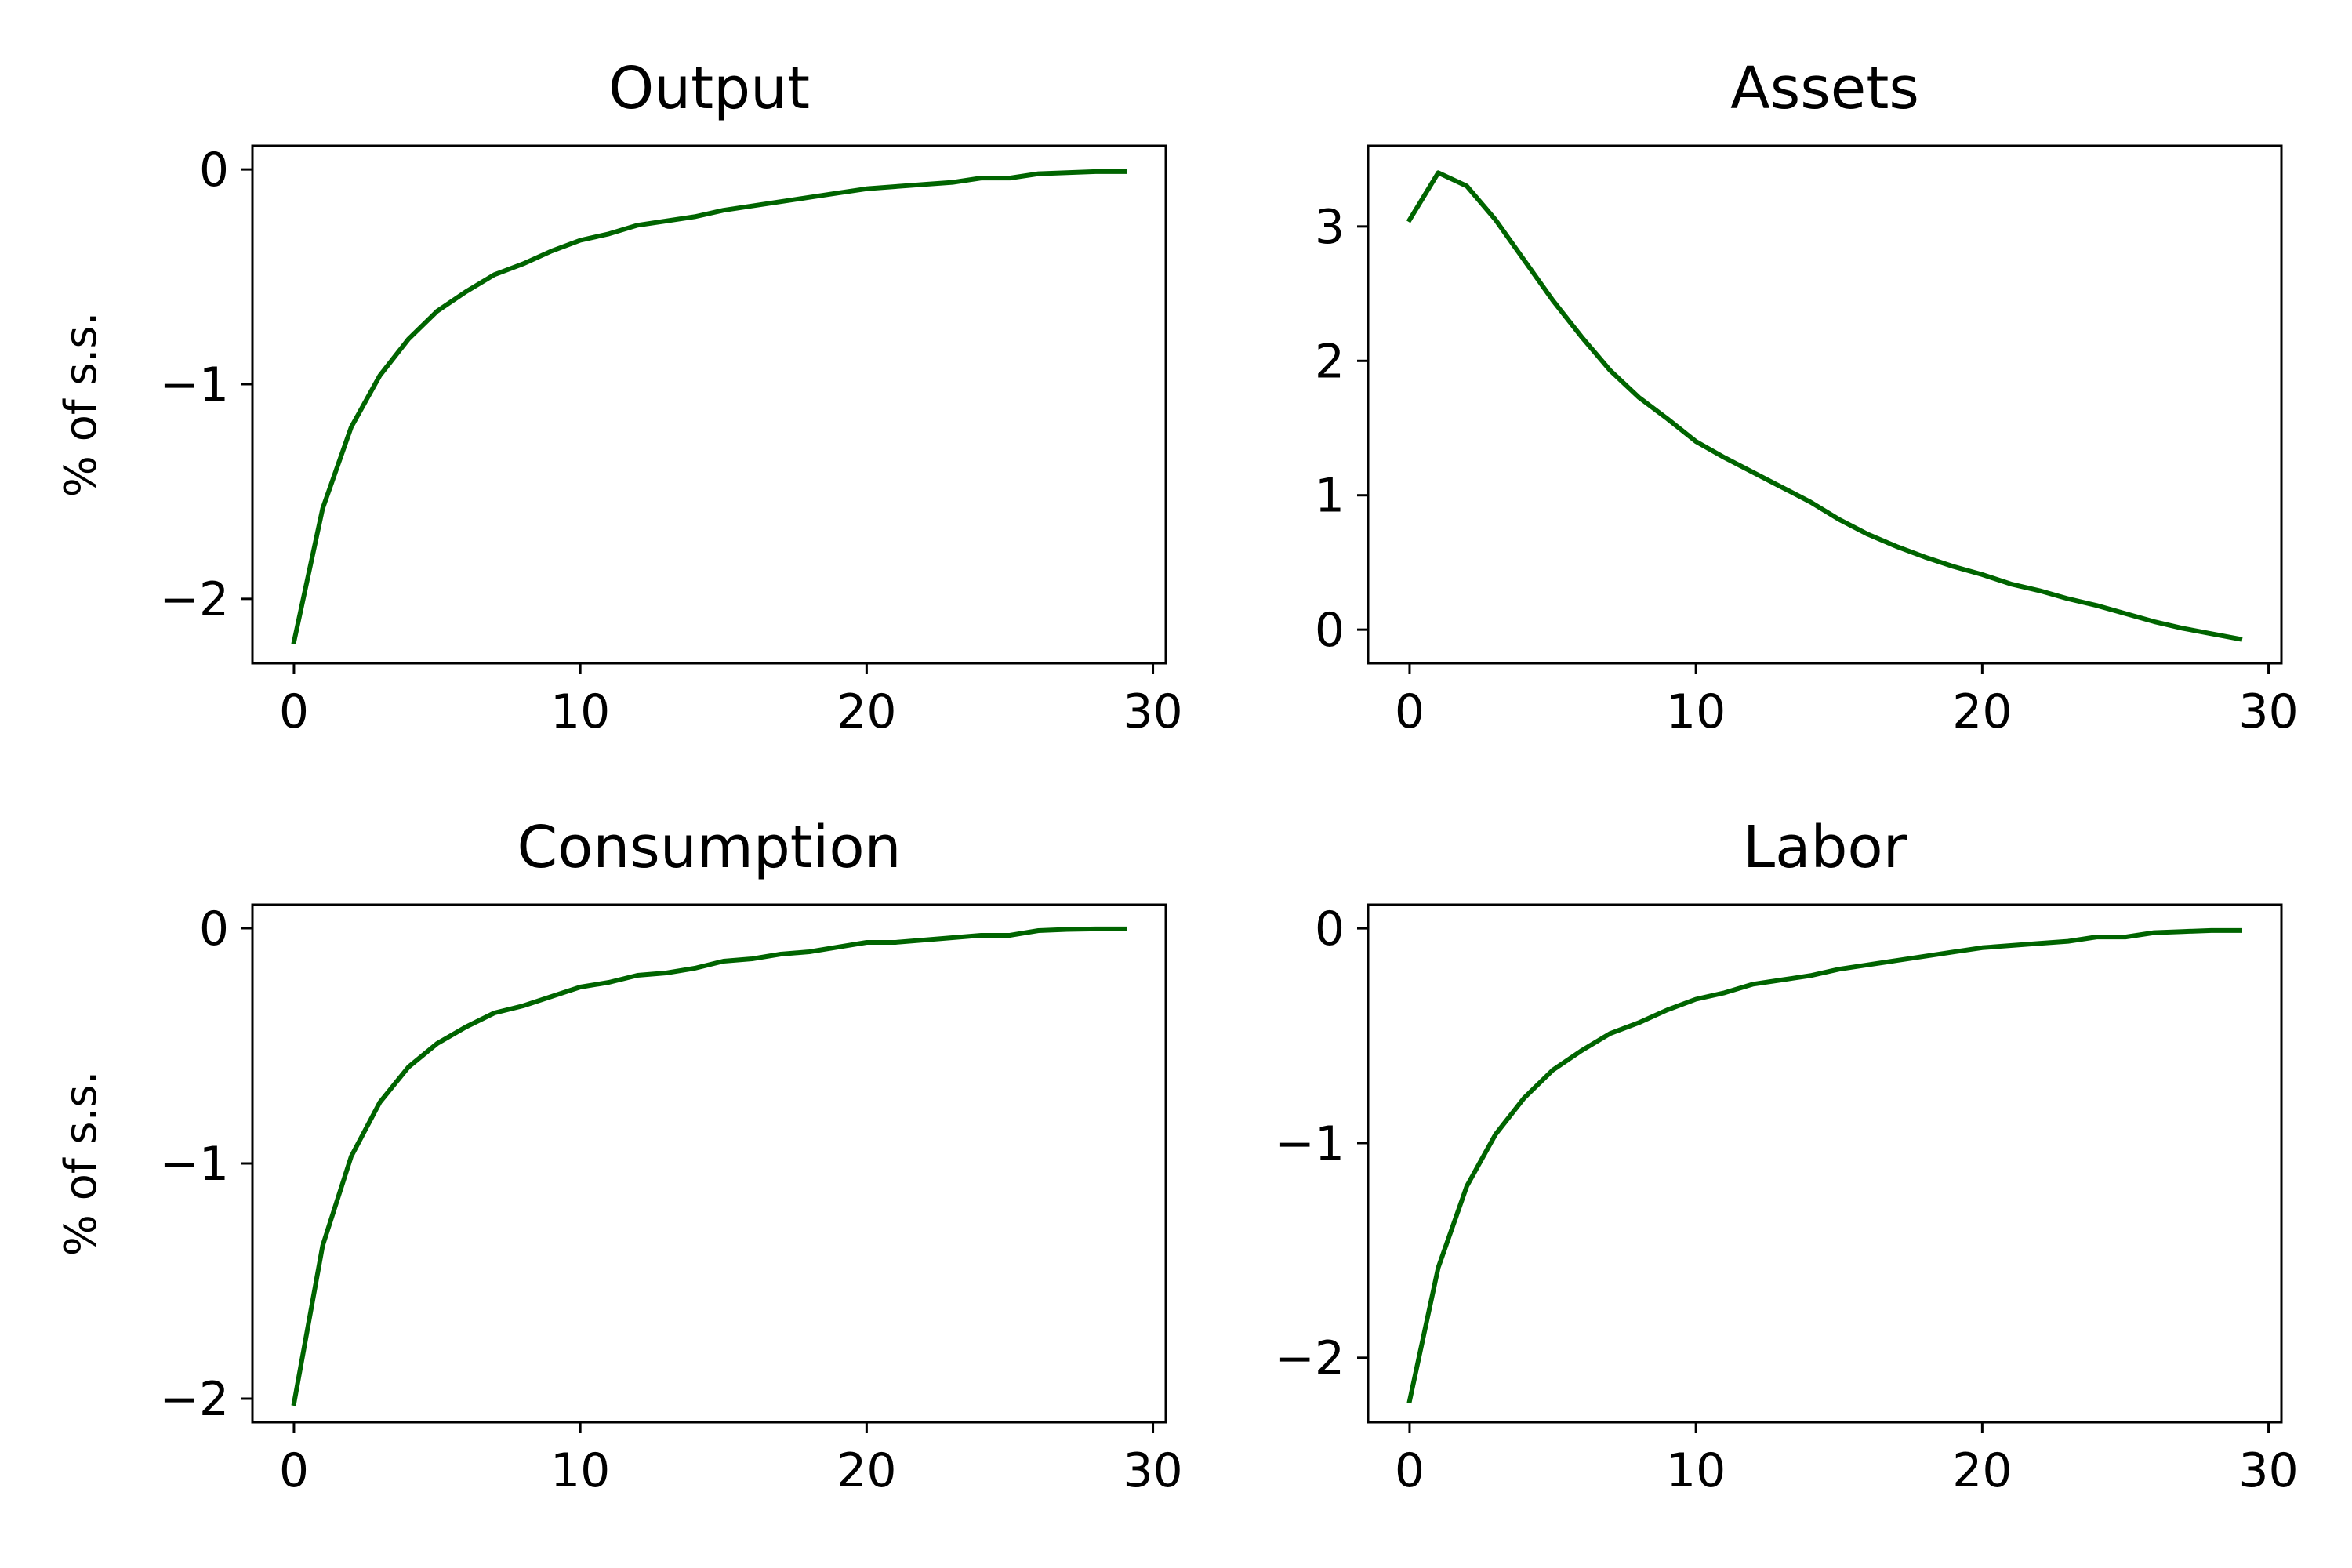 The height and width of the screenshot is (1568, 2352). I want to click on subplot-title: Output, so click(709, 88).